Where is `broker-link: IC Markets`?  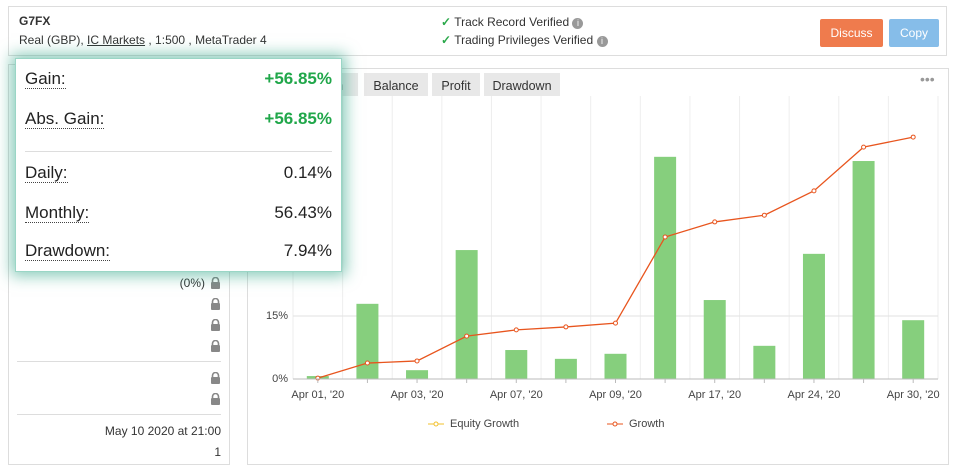 broker-link: IC Markets is located at coordinates (116, 40).